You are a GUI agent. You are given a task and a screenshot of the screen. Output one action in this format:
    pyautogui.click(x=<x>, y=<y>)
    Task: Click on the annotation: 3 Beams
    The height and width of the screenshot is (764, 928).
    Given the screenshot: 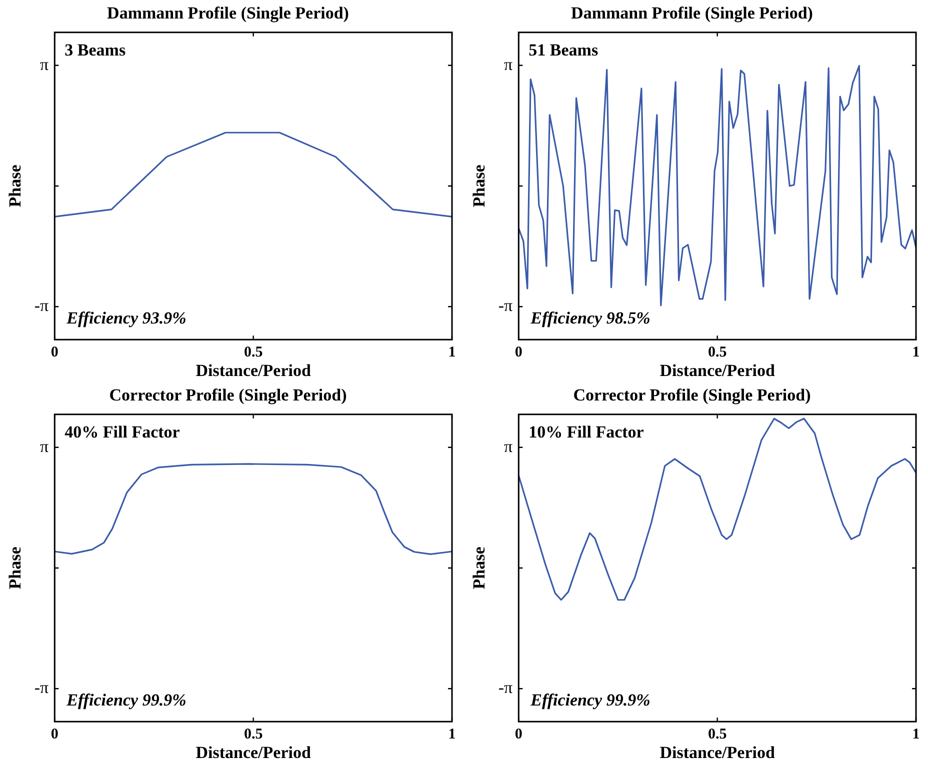 What is the action you would take?
    pyautogui.click(x=95, y=50)
    